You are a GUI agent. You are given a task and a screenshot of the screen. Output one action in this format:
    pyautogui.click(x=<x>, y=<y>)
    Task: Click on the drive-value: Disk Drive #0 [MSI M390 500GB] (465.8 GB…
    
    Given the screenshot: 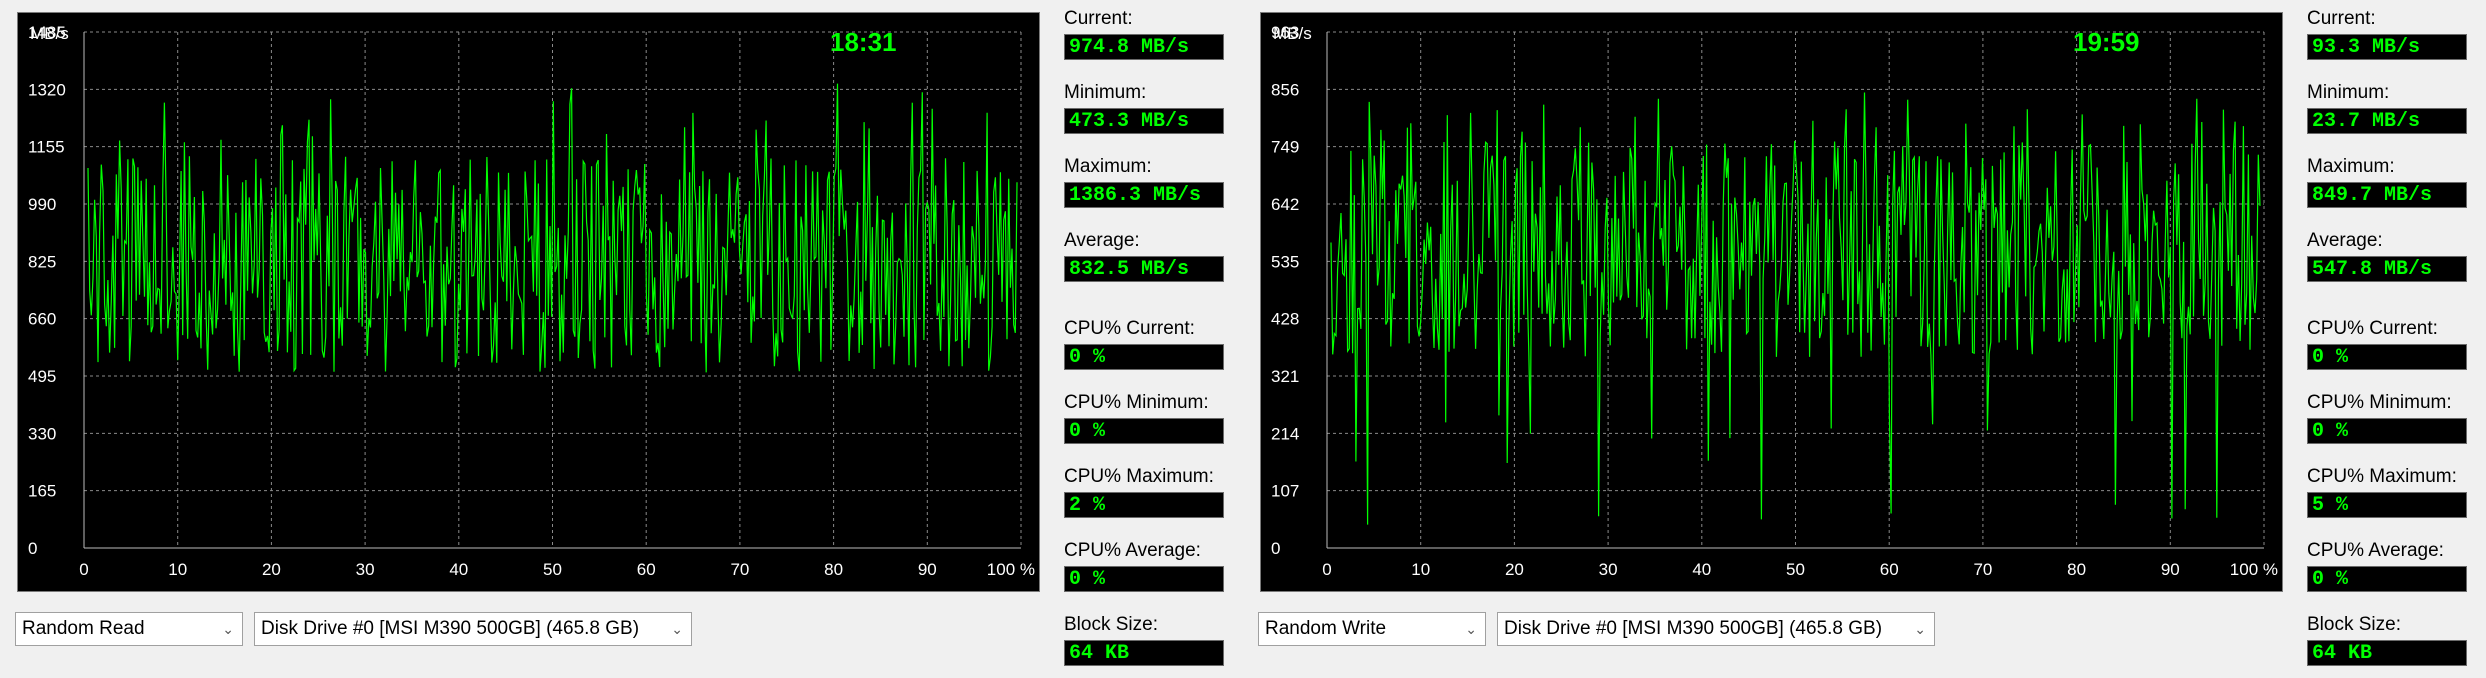 What is the action you would take?
    pyautogui.click(x=450, y=628)
    